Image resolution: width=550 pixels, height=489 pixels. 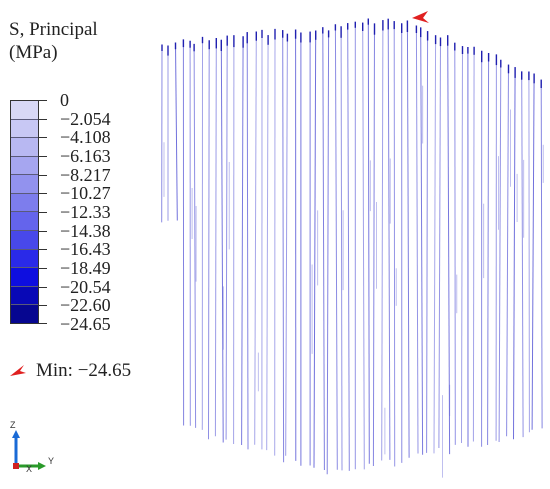 I want to click on legend-value-label: −22.60, so click(x=85, y=305).